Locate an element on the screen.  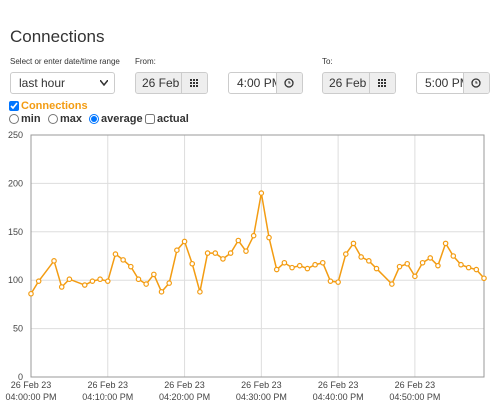
to-date-text: 26 Feb 2 is located at coordinates (353, 83).